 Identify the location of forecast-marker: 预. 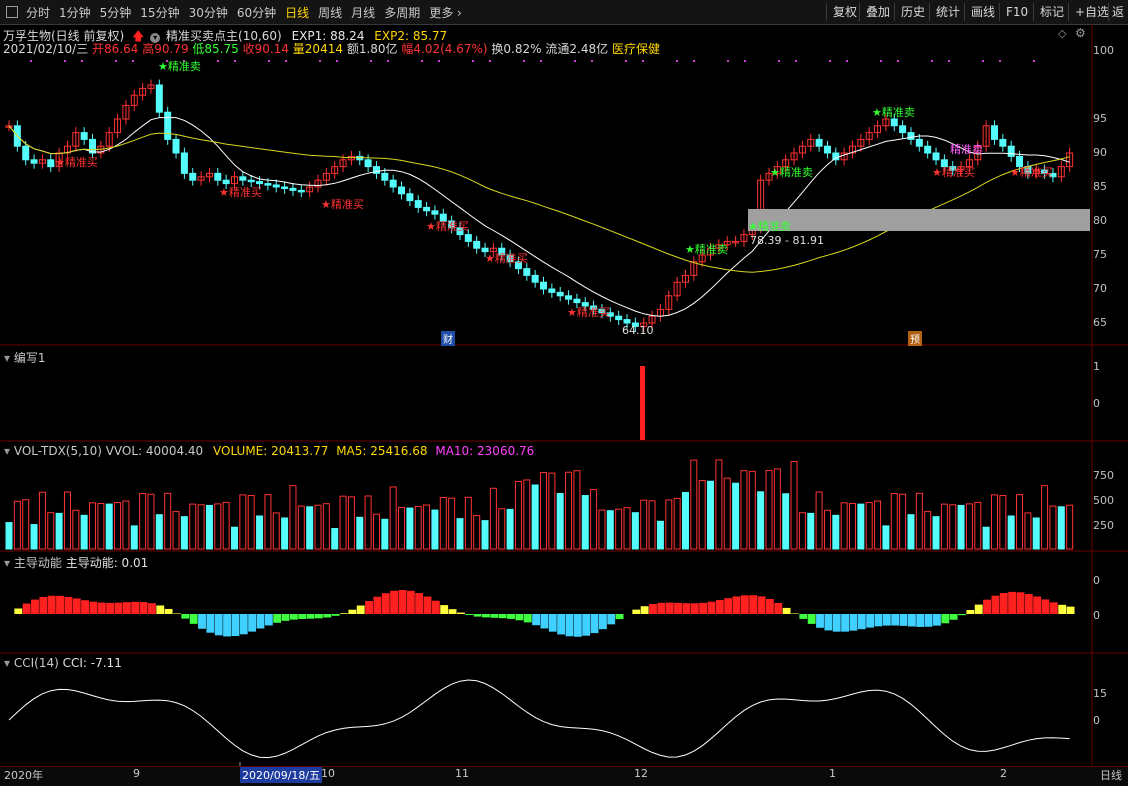
(915, 338).